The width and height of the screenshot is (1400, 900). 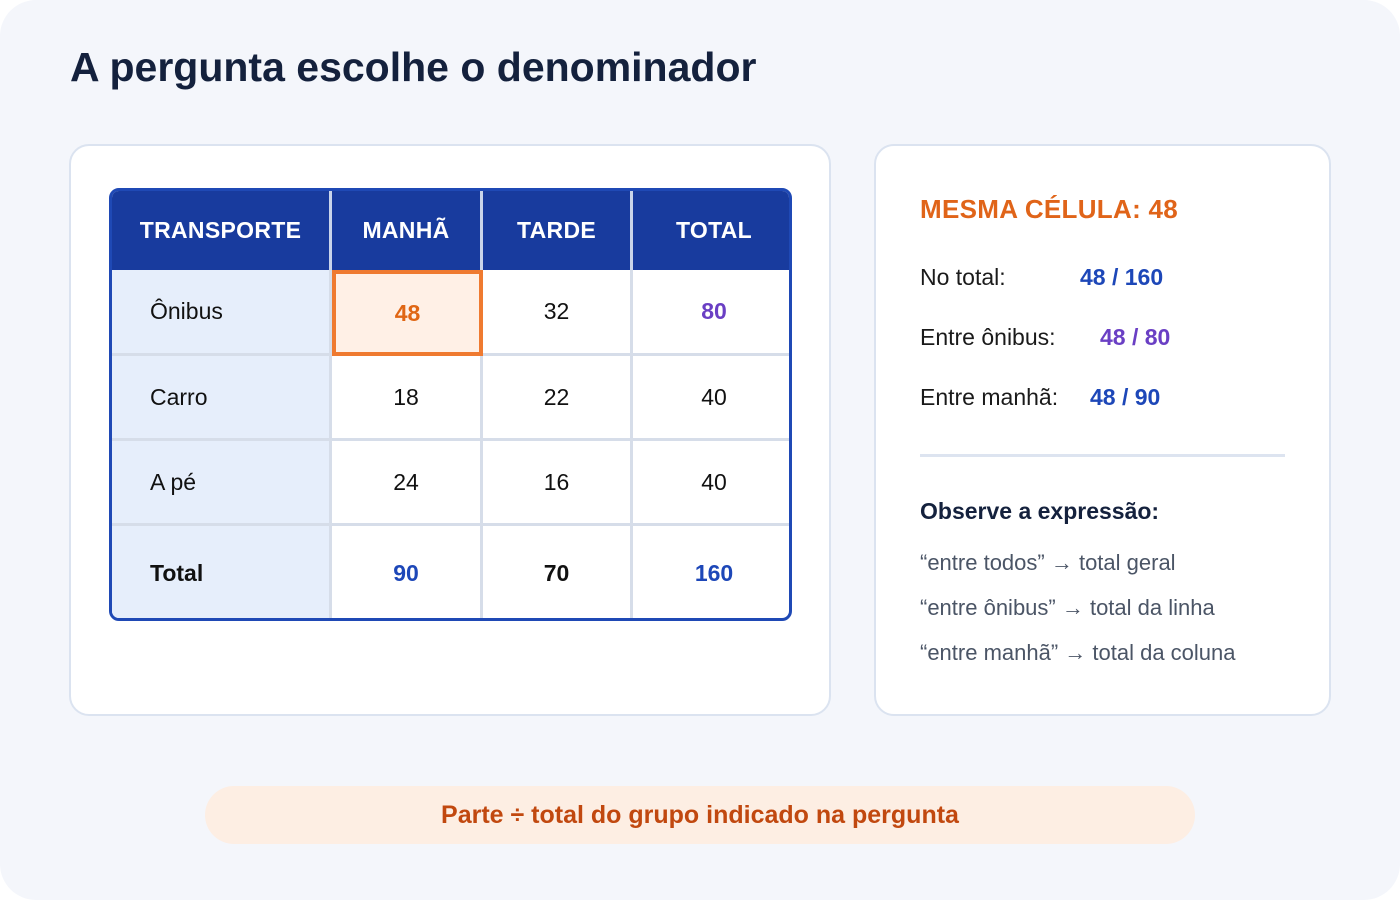 What do you see at coordinates (558, 313) in the screenshot?
I see `table-cell: 32` at bounding box center [558, 313].